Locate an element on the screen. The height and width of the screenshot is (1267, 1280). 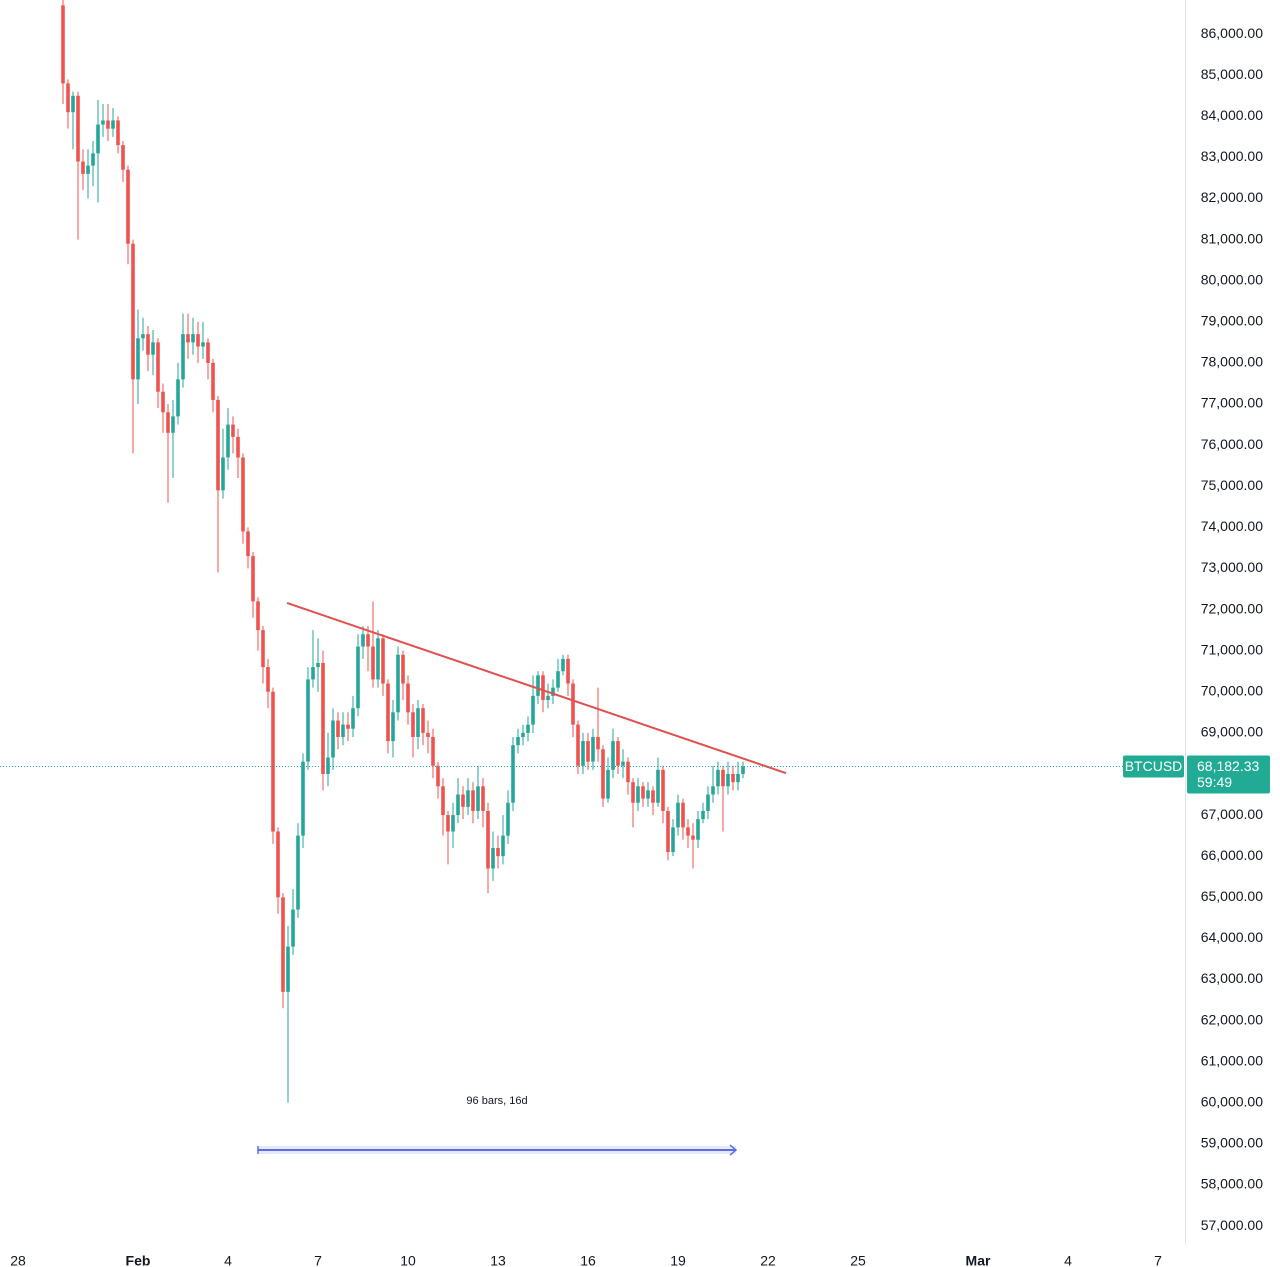
y-tick-label: 84,000.00 is located at coordinates (1232, 115).